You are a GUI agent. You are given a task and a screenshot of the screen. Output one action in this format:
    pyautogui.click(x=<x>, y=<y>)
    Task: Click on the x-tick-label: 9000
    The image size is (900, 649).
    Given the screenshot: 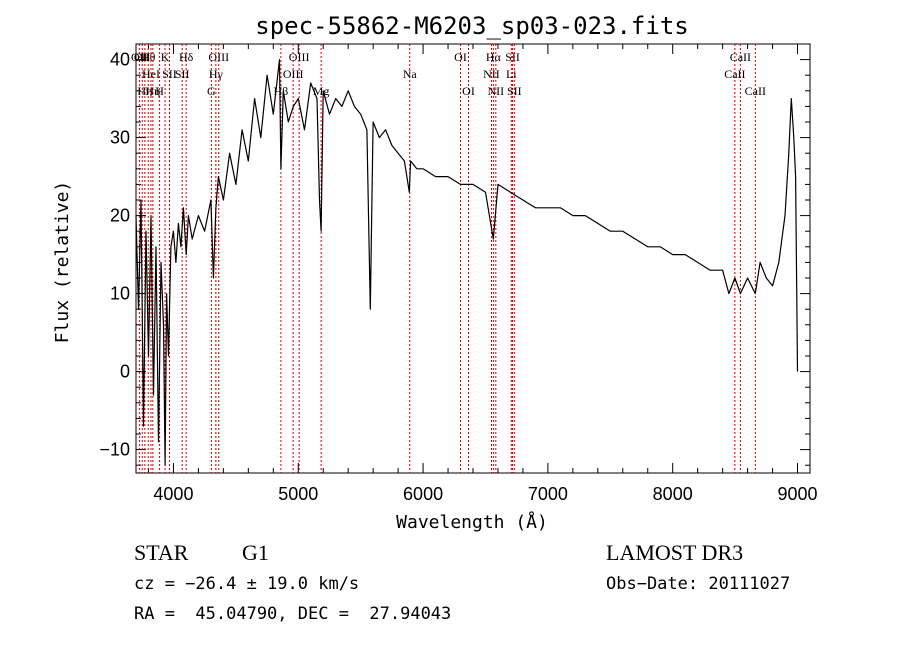 What is the action you would take?
    pyautogui.click(x=797, y=494)
    